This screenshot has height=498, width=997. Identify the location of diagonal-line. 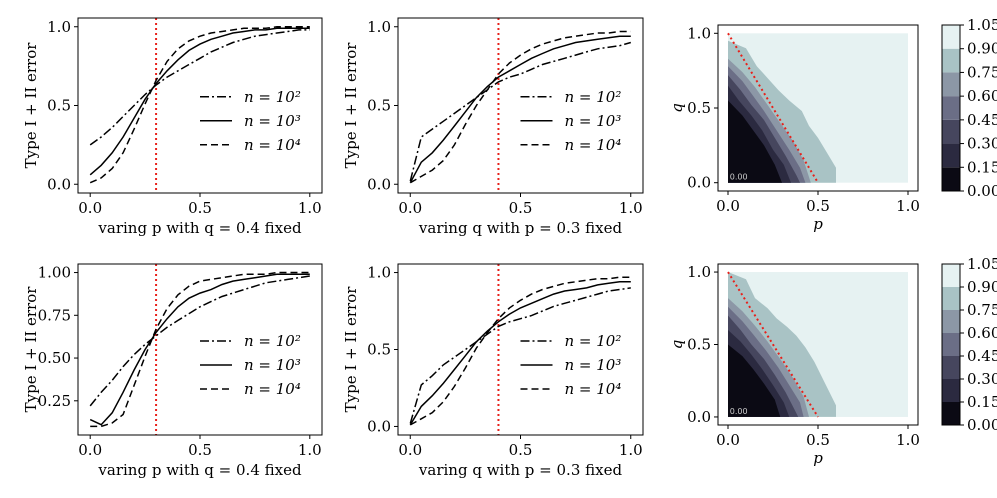
(773, 108).